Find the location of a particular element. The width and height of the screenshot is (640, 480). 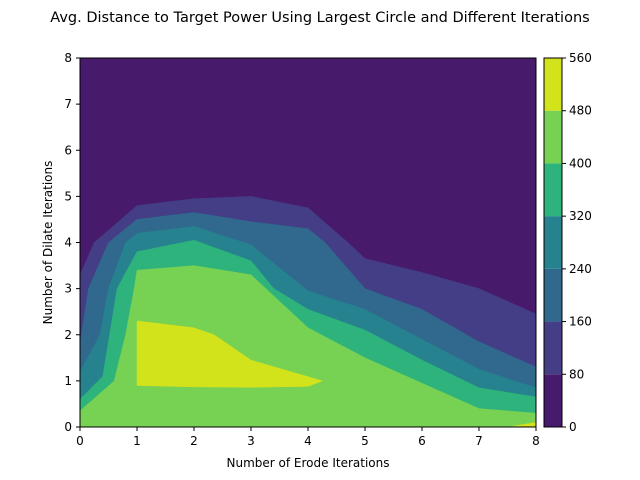

y-tick-label: 6 is located at coordinates (68, 150).